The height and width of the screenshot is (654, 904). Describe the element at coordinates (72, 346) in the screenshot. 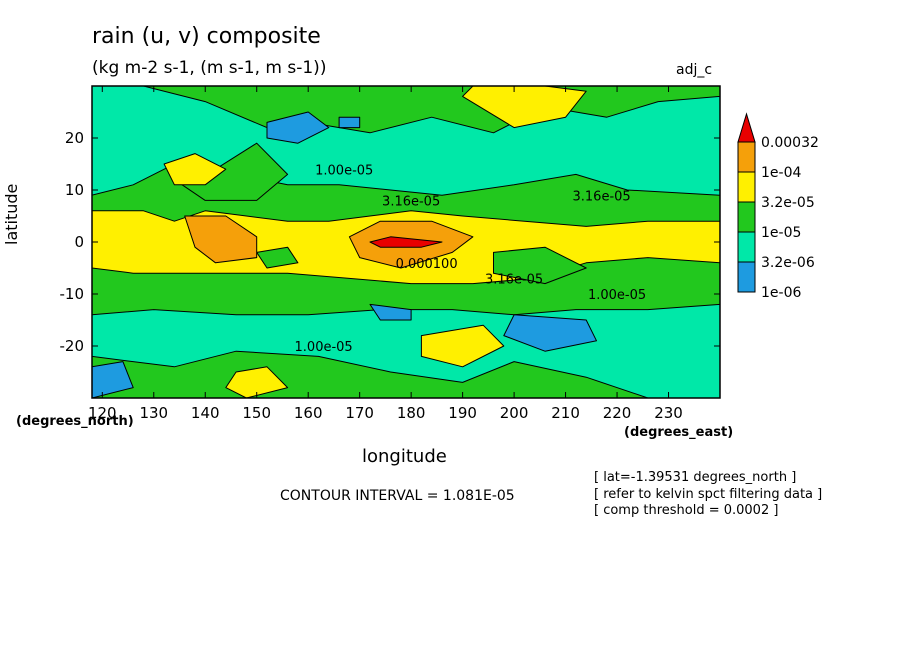

I see `y-tick-label-4: -20` at that location.